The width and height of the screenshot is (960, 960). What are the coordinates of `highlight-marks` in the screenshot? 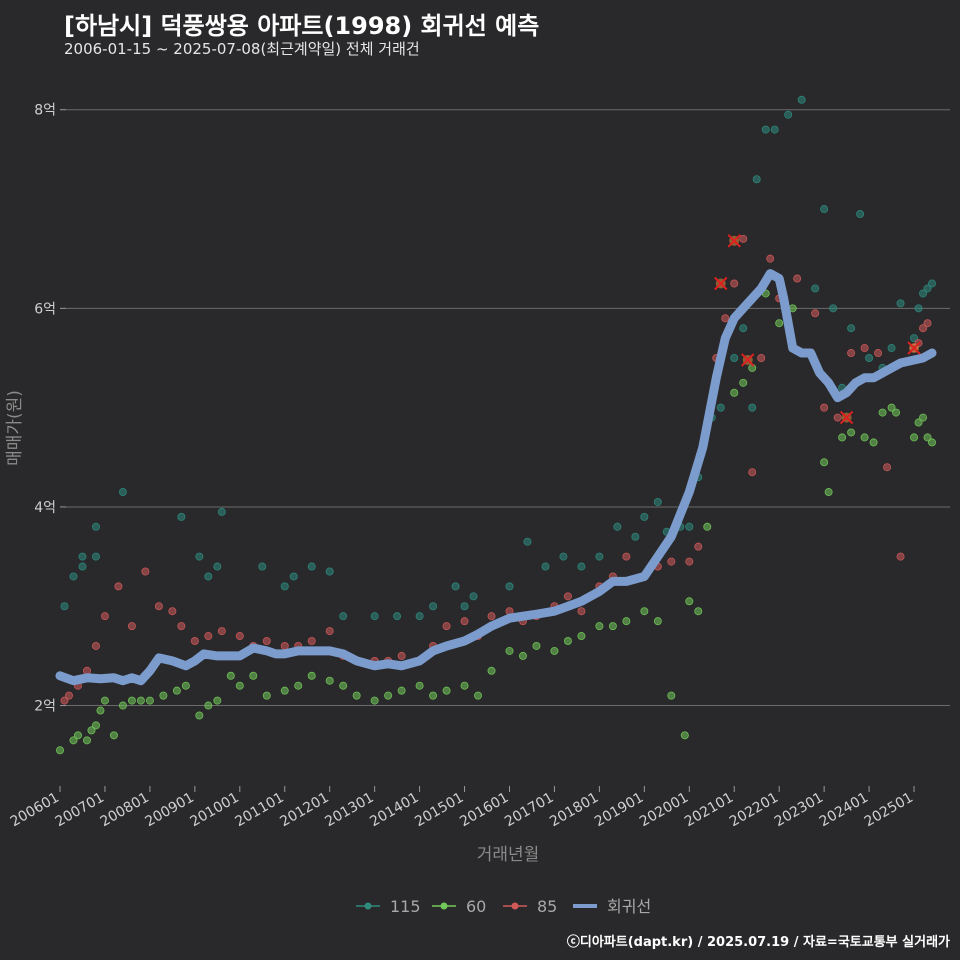 It's located at (817, 329).